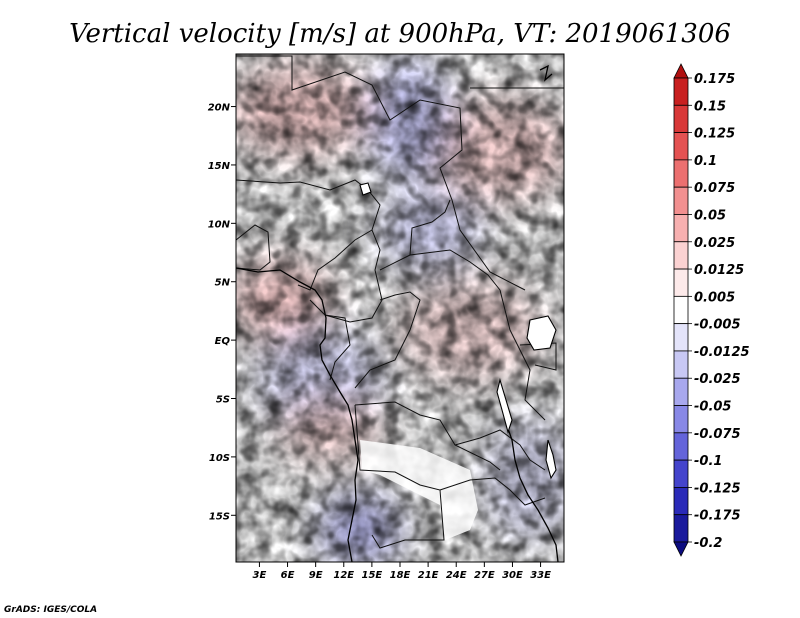 The width and height of the screenshot is (800, 618). Describe the element at coordinates (456, 575) in the screenshot. I see `lon-tick-label: 24E` at that location.